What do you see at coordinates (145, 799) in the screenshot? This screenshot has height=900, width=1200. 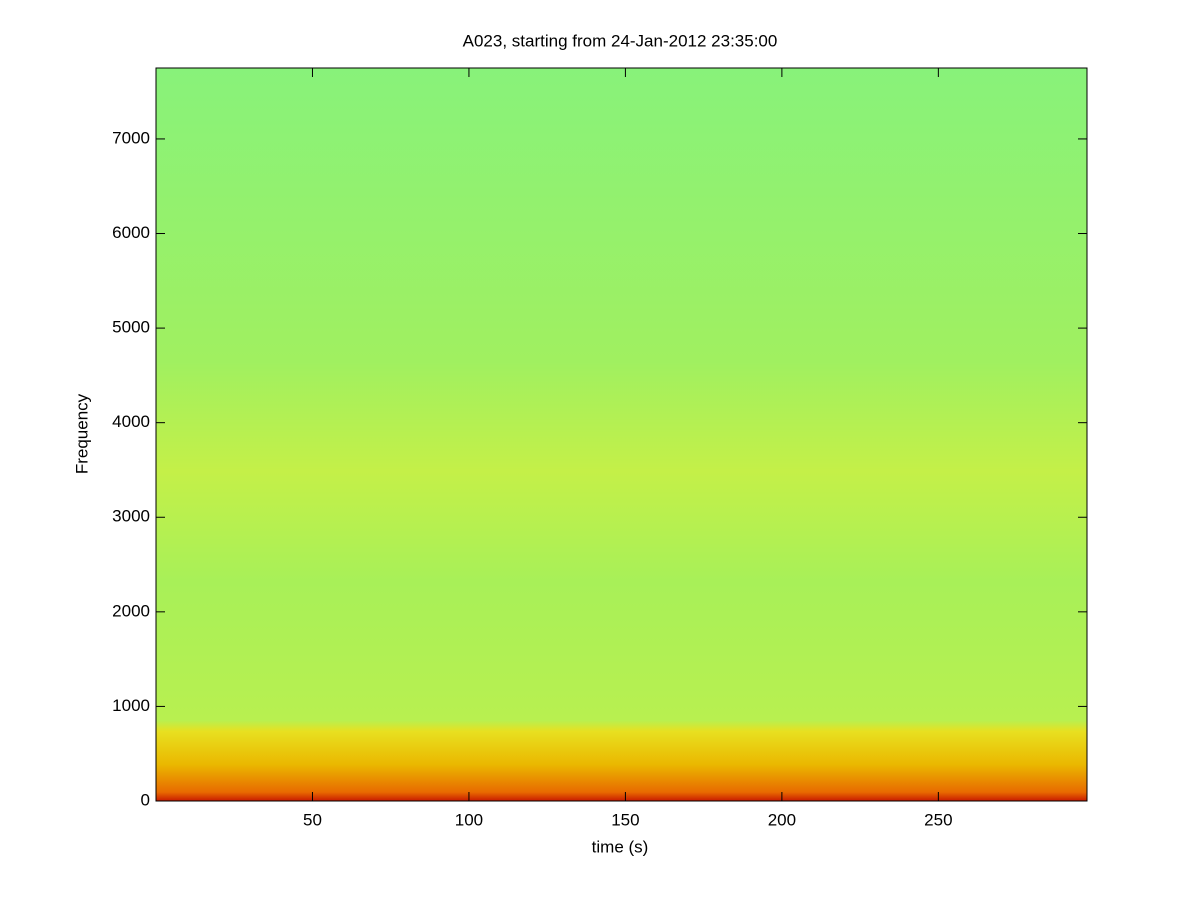 I see `y-tick-label: 0` at bounding box center [145, 799].